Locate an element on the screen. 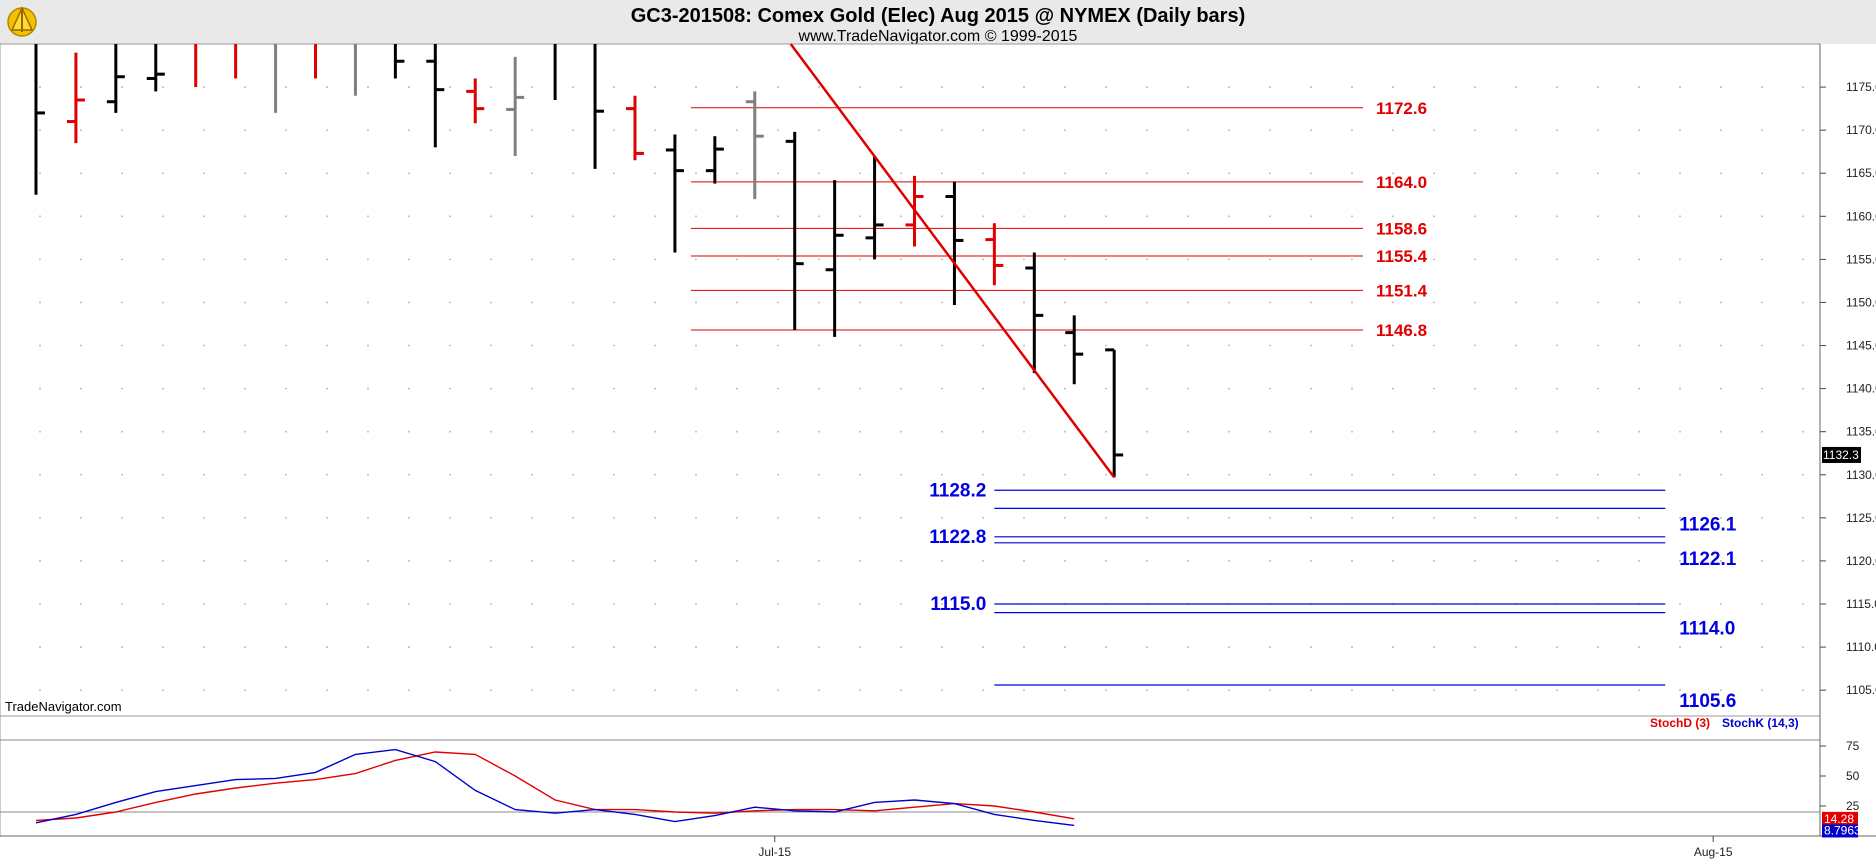 This screenshot has width=1876, height=863. resistance-label: 1151.4 is located at coordinates (1402, 290).